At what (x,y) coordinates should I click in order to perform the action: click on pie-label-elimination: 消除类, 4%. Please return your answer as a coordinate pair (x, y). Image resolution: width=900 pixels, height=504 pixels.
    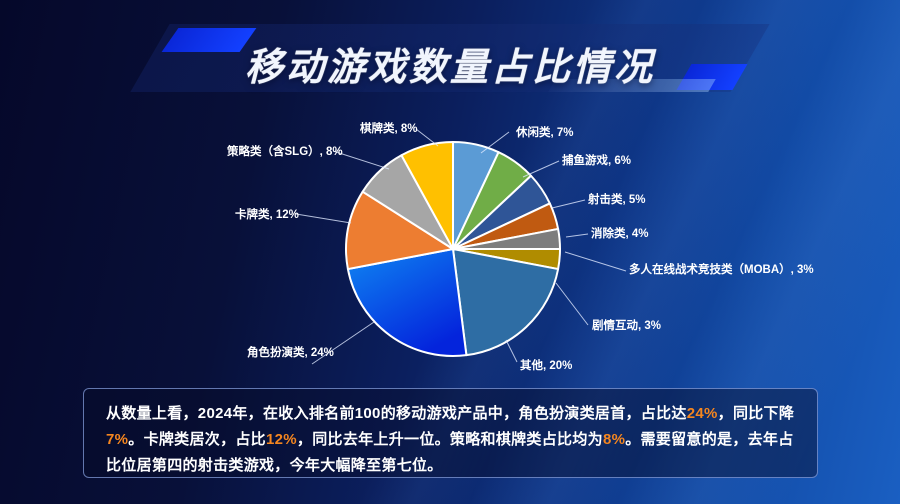
    Looking at the image, I should click on (620, 233).